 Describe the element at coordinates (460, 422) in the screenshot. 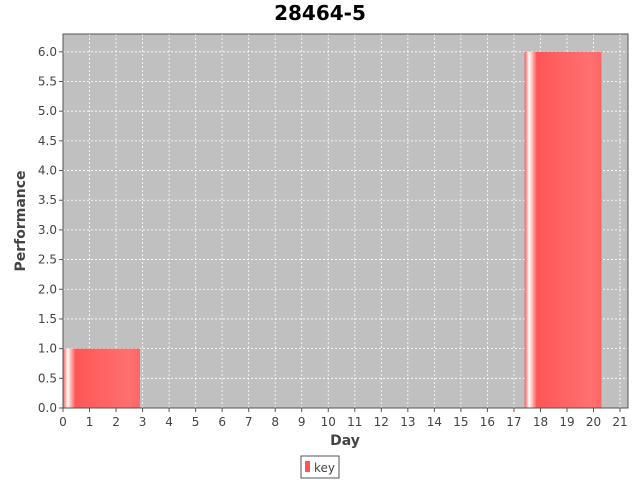

I see `x-tick-label: 15` at that location.